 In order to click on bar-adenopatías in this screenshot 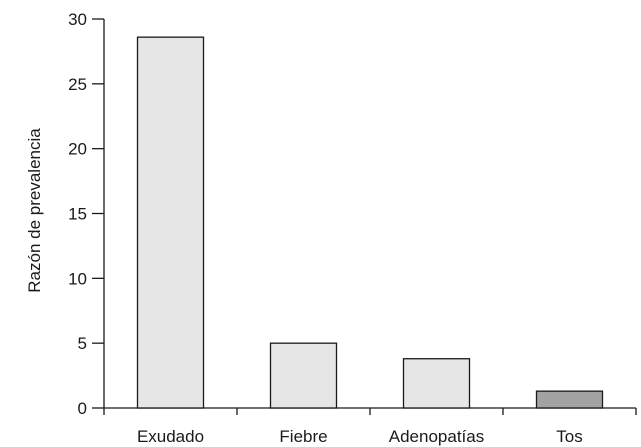, I will do `click(436, 383)`.